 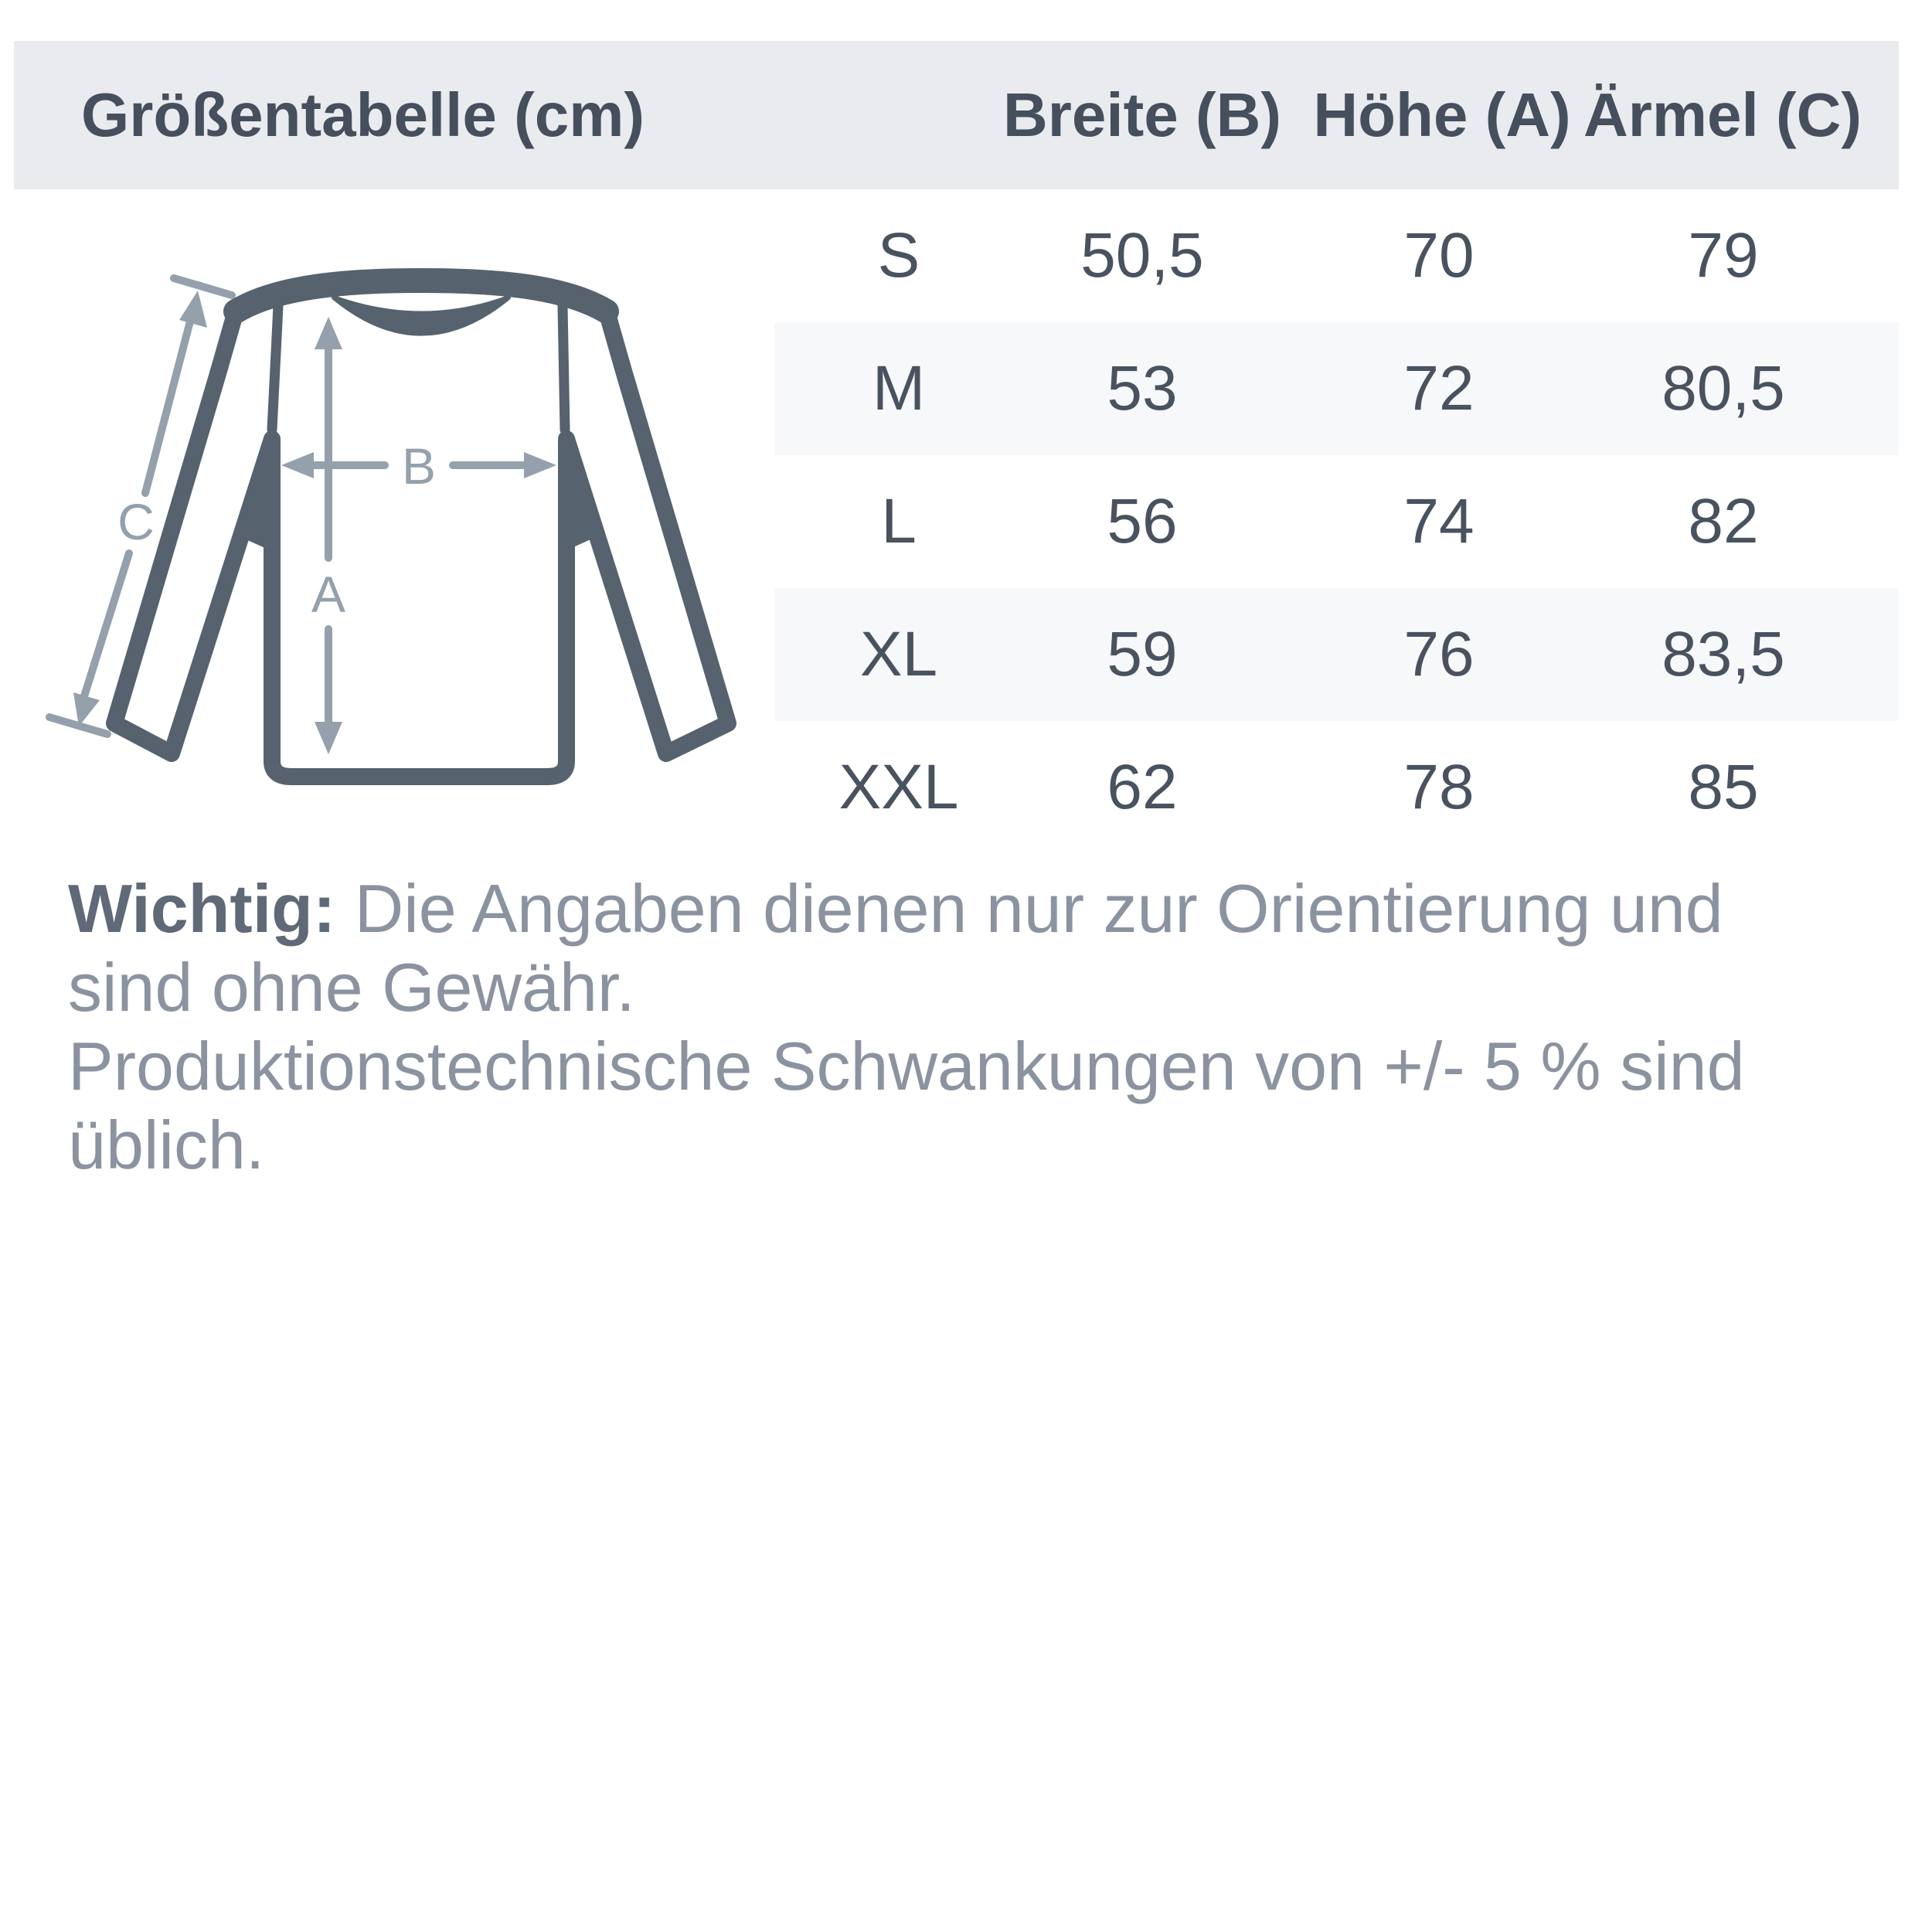 I want to click on collar-and-seams, so click(x=418, y=423).